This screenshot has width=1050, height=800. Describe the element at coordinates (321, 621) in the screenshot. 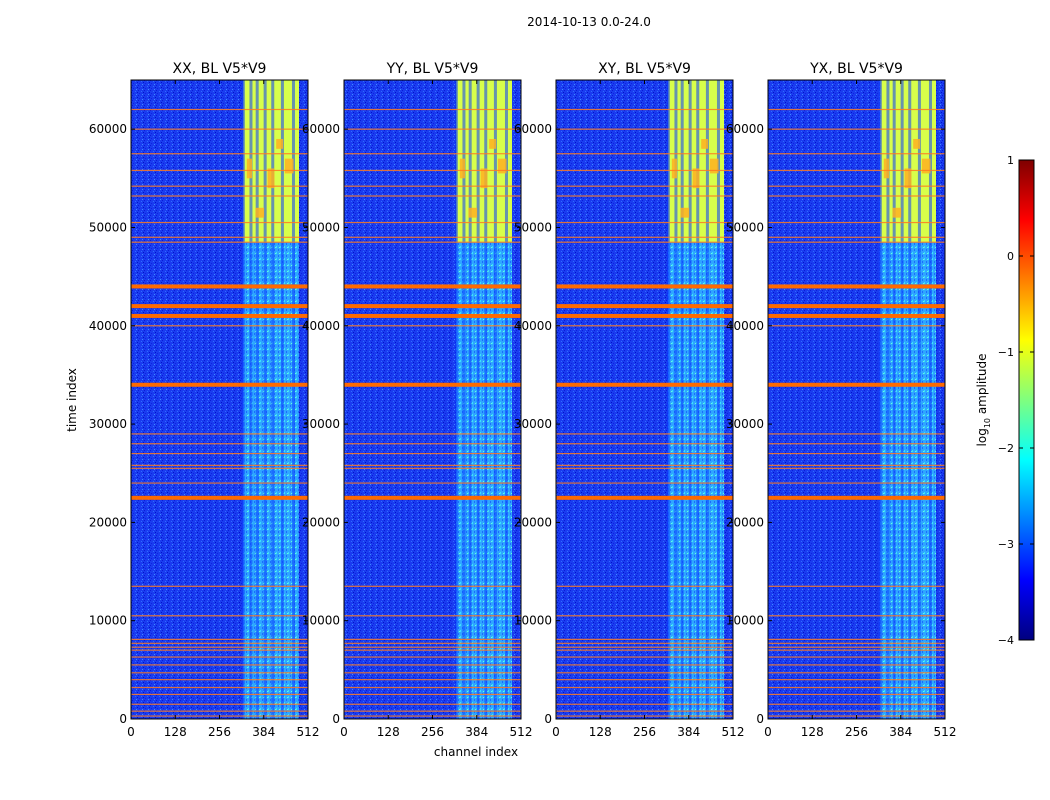

I see `y-tick-label: 10000` at that location.